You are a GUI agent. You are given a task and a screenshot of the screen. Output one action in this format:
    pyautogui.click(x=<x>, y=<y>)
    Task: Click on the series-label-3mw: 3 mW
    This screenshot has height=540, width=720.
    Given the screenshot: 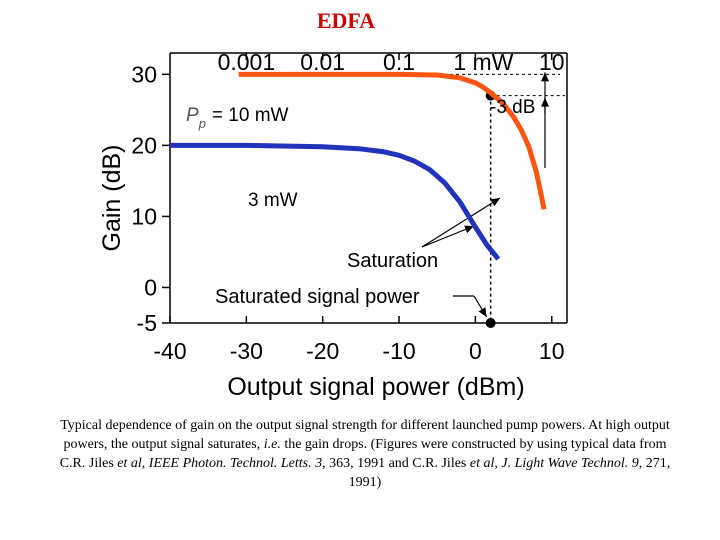 What is the action you would take?
    pyautogui.click(x=273, y=200)
    